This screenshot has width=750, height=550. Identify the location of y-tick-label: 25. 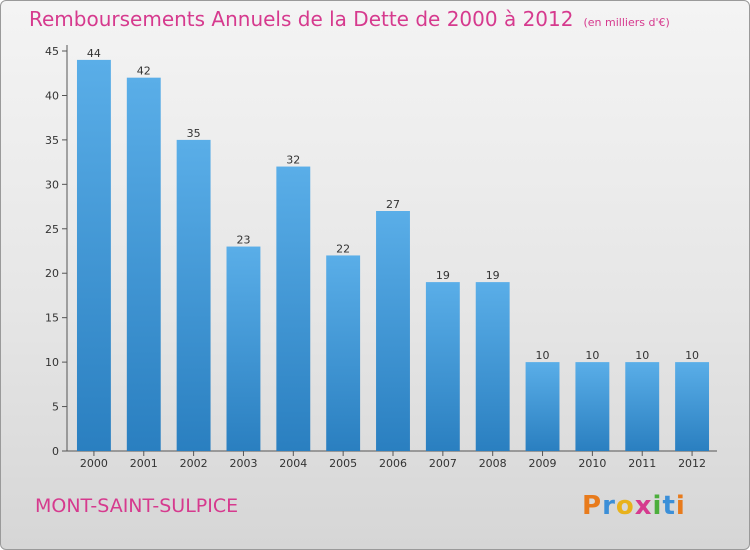
(52, 229).